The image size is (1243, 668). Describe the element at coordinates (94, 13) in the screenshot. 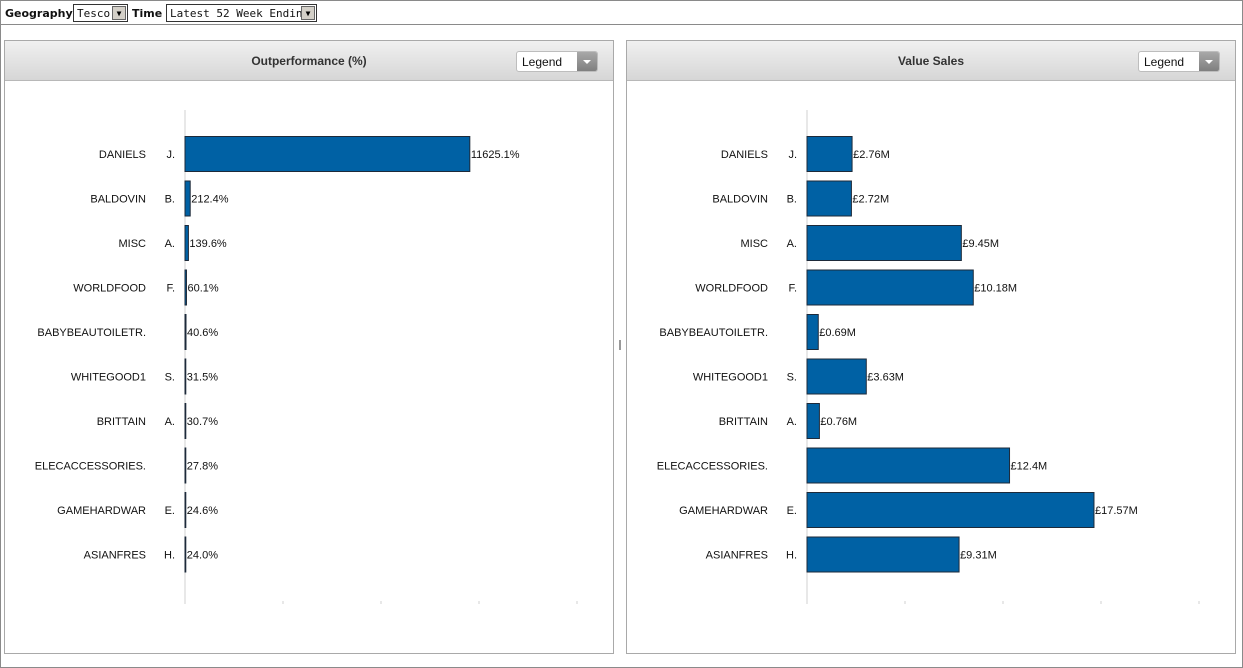

I see `geography-select-value: Tesco` at that location.